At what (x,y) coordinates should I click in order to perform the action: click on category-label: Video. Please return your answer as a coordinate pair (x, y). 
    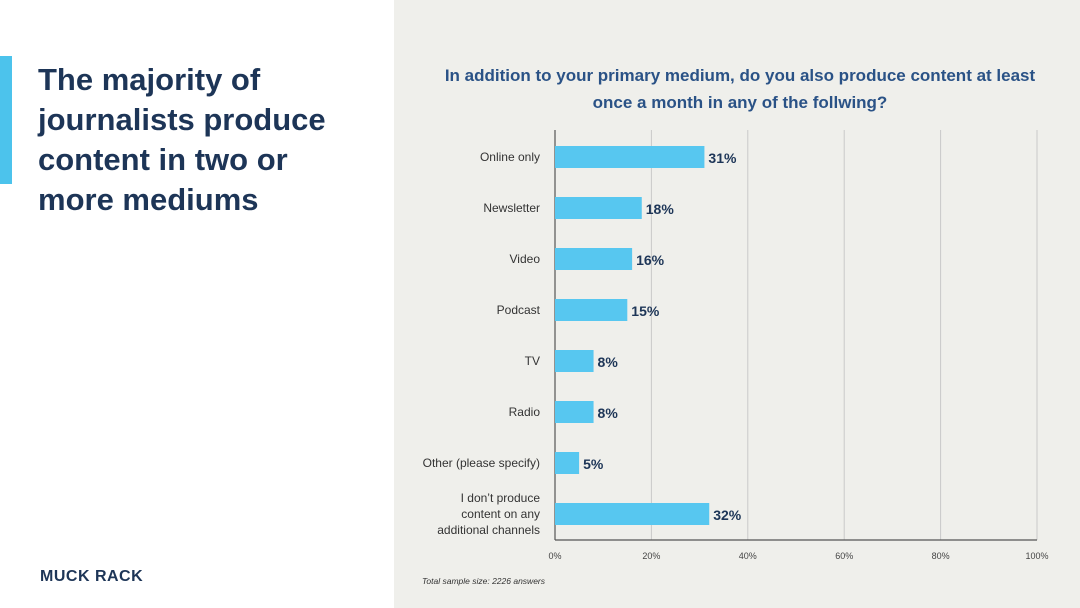
    Looking at the image, I should click on (525, 259).